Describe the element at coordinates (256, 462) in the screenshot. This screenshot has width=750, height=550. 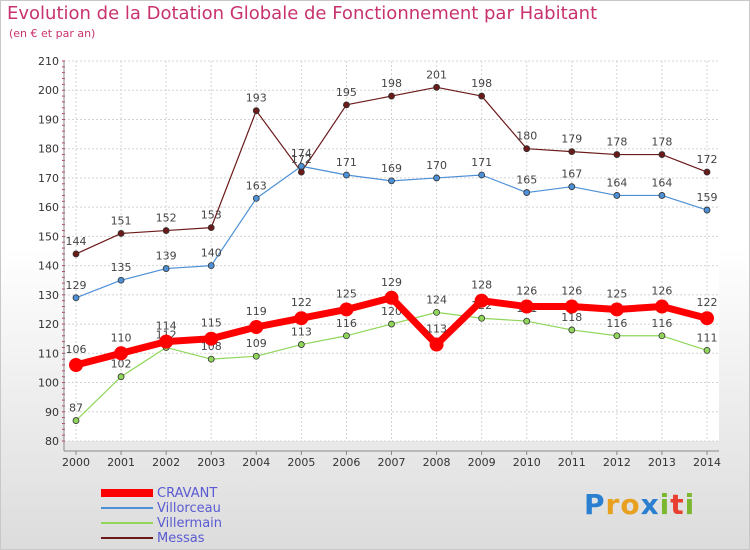
I see `x-tick-label: 2004` at that location.